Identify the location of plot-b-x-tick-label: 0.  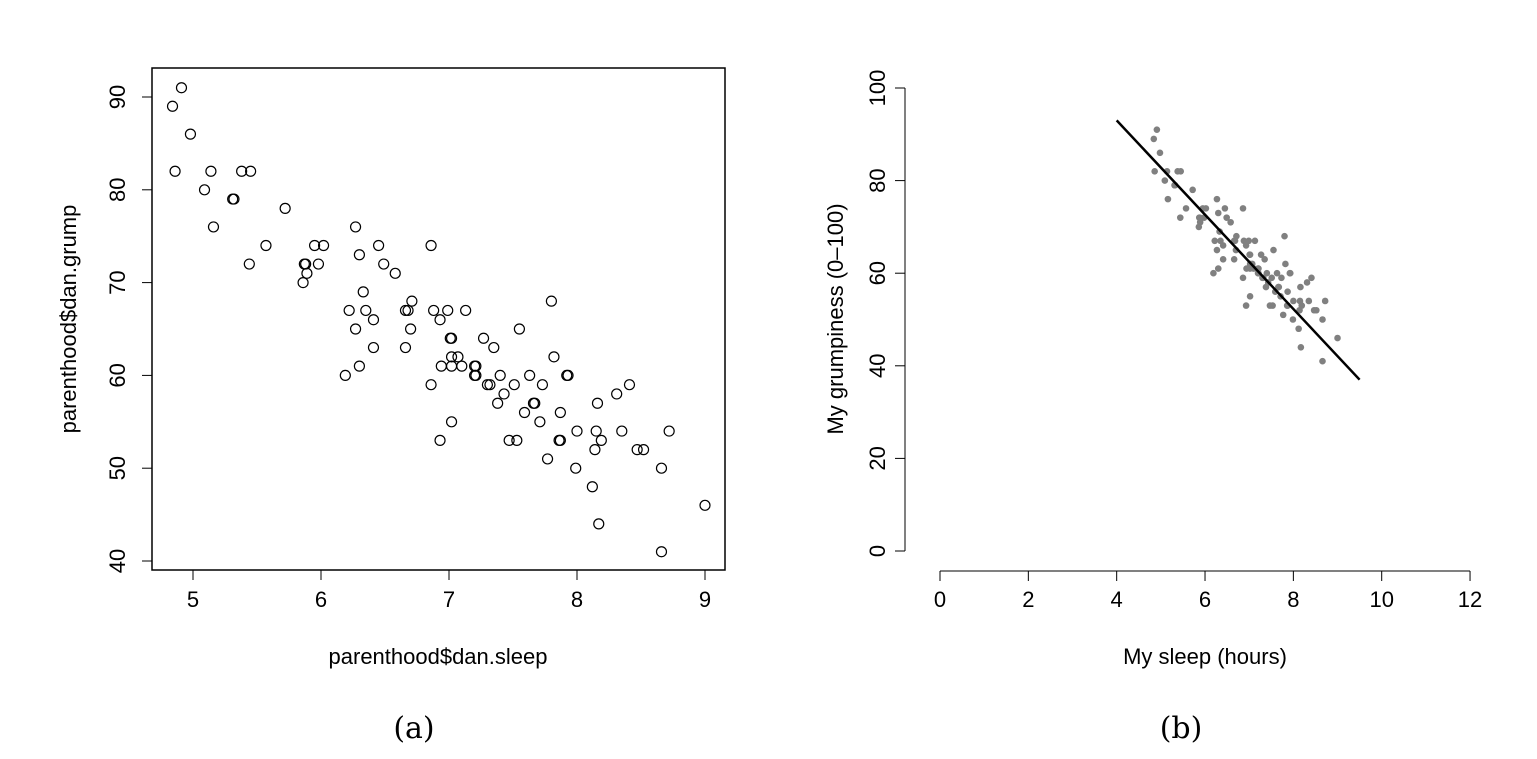
(940, 599).